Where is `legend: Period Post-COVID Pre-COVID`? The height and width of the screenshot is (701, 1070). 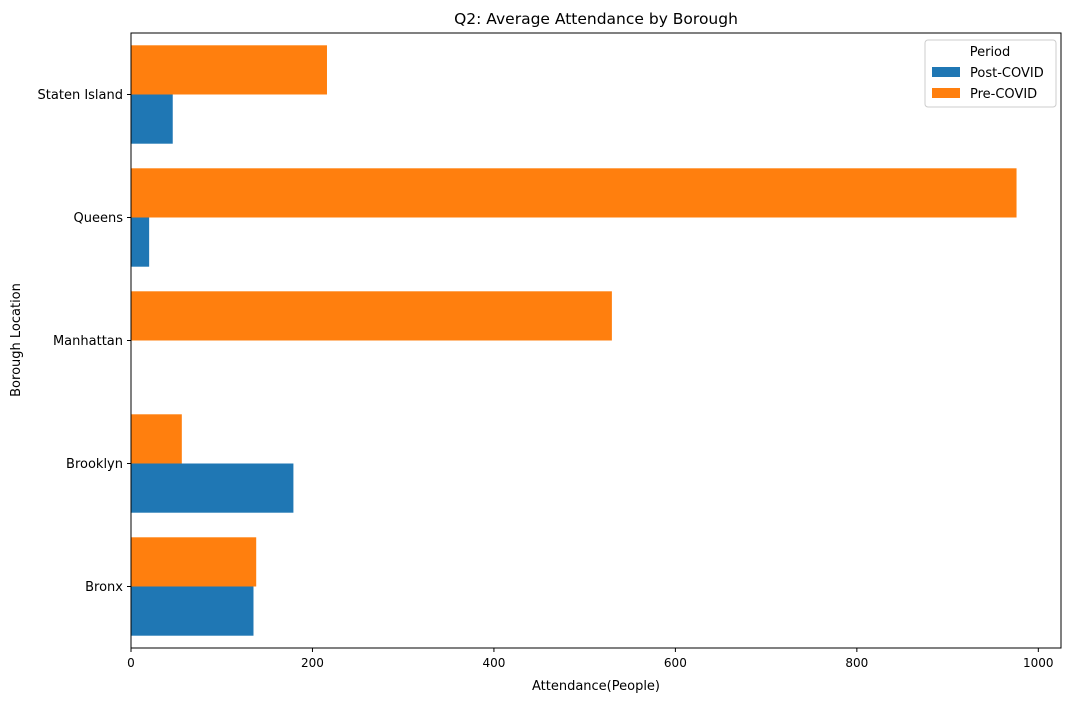
legend: Period Post-COVID Pre-COVID is located at coordinates (990, 73).